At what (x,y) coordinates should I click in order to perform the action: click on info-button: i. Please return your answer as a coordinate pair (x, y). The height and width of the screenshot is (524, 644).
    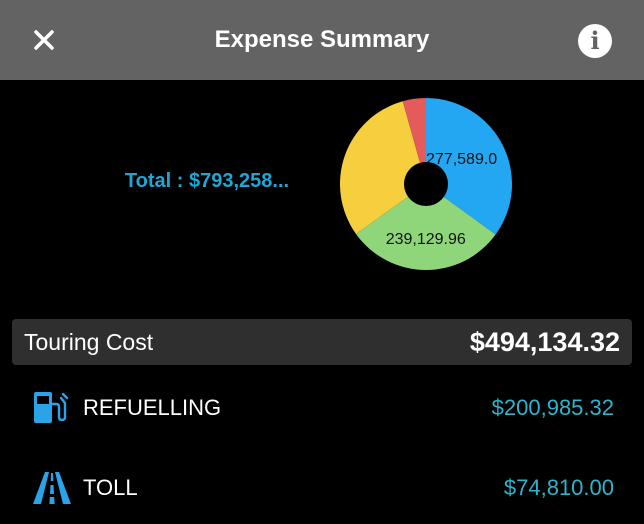
    Looking at the image, I should click on (595, 41).